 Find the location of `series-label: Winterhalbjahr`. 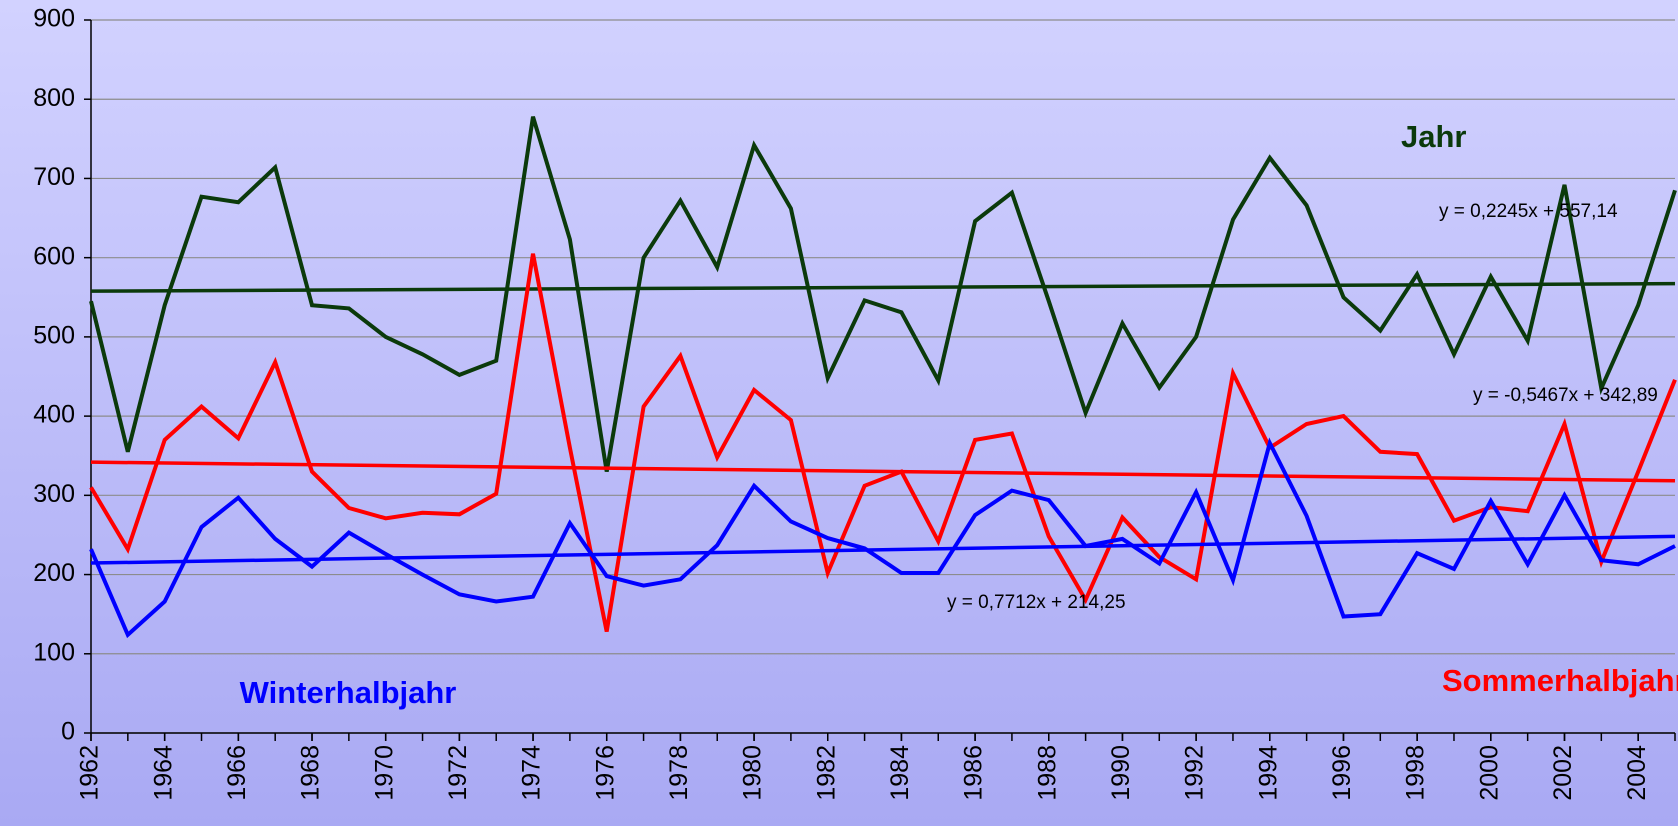

series-label: Winterhalbjahr is located at coordinates (348, 692).